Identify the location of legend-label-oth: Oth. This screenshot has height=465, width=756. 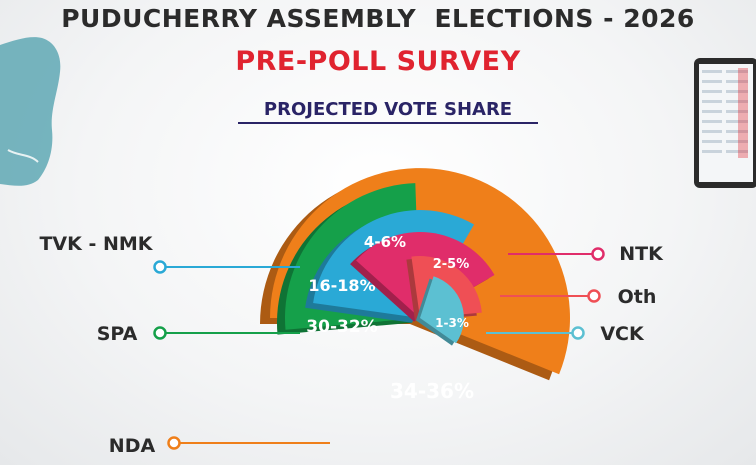
(637, 297).